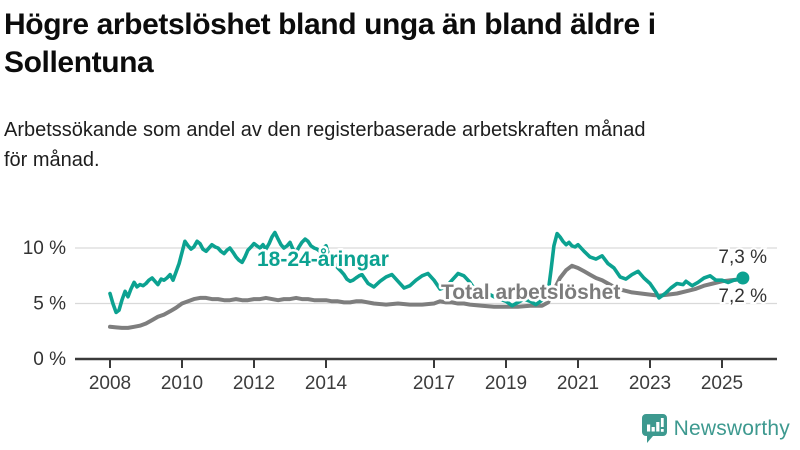  What do you see at coordinates (650, 383) in the screenshot?
I see `x-axis-tick-label: 2023` at bounding box center [650, 383].